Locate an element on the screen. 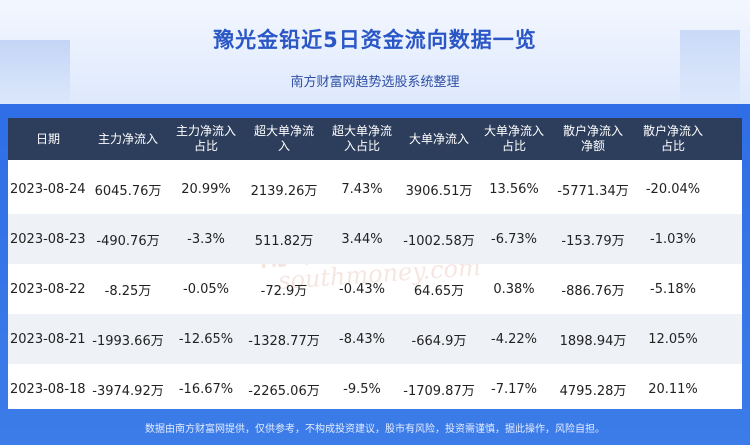 The image size is (750, 445). table-cell: 7.43% is located at coordinates (362, 189).